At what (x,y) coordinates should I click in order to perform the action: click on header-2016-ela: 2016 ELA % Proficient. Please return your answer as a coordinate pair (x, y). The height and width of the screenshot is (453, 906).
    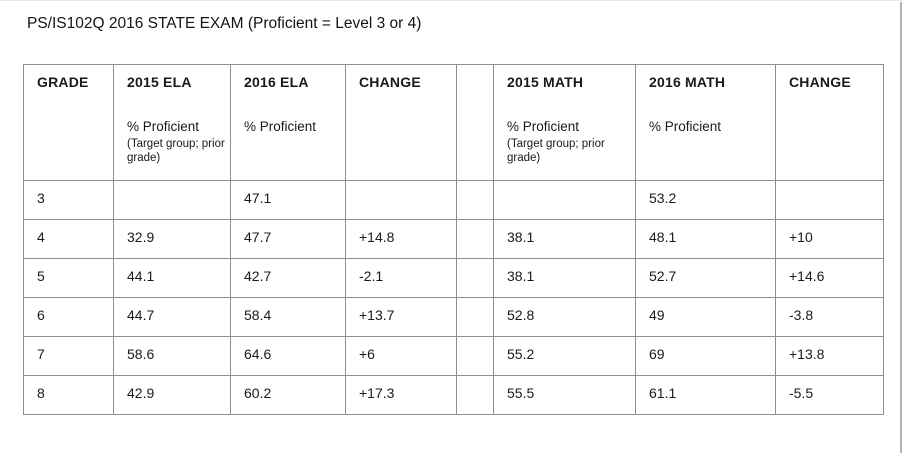
    Looking at the image, I should click on (288, 122).